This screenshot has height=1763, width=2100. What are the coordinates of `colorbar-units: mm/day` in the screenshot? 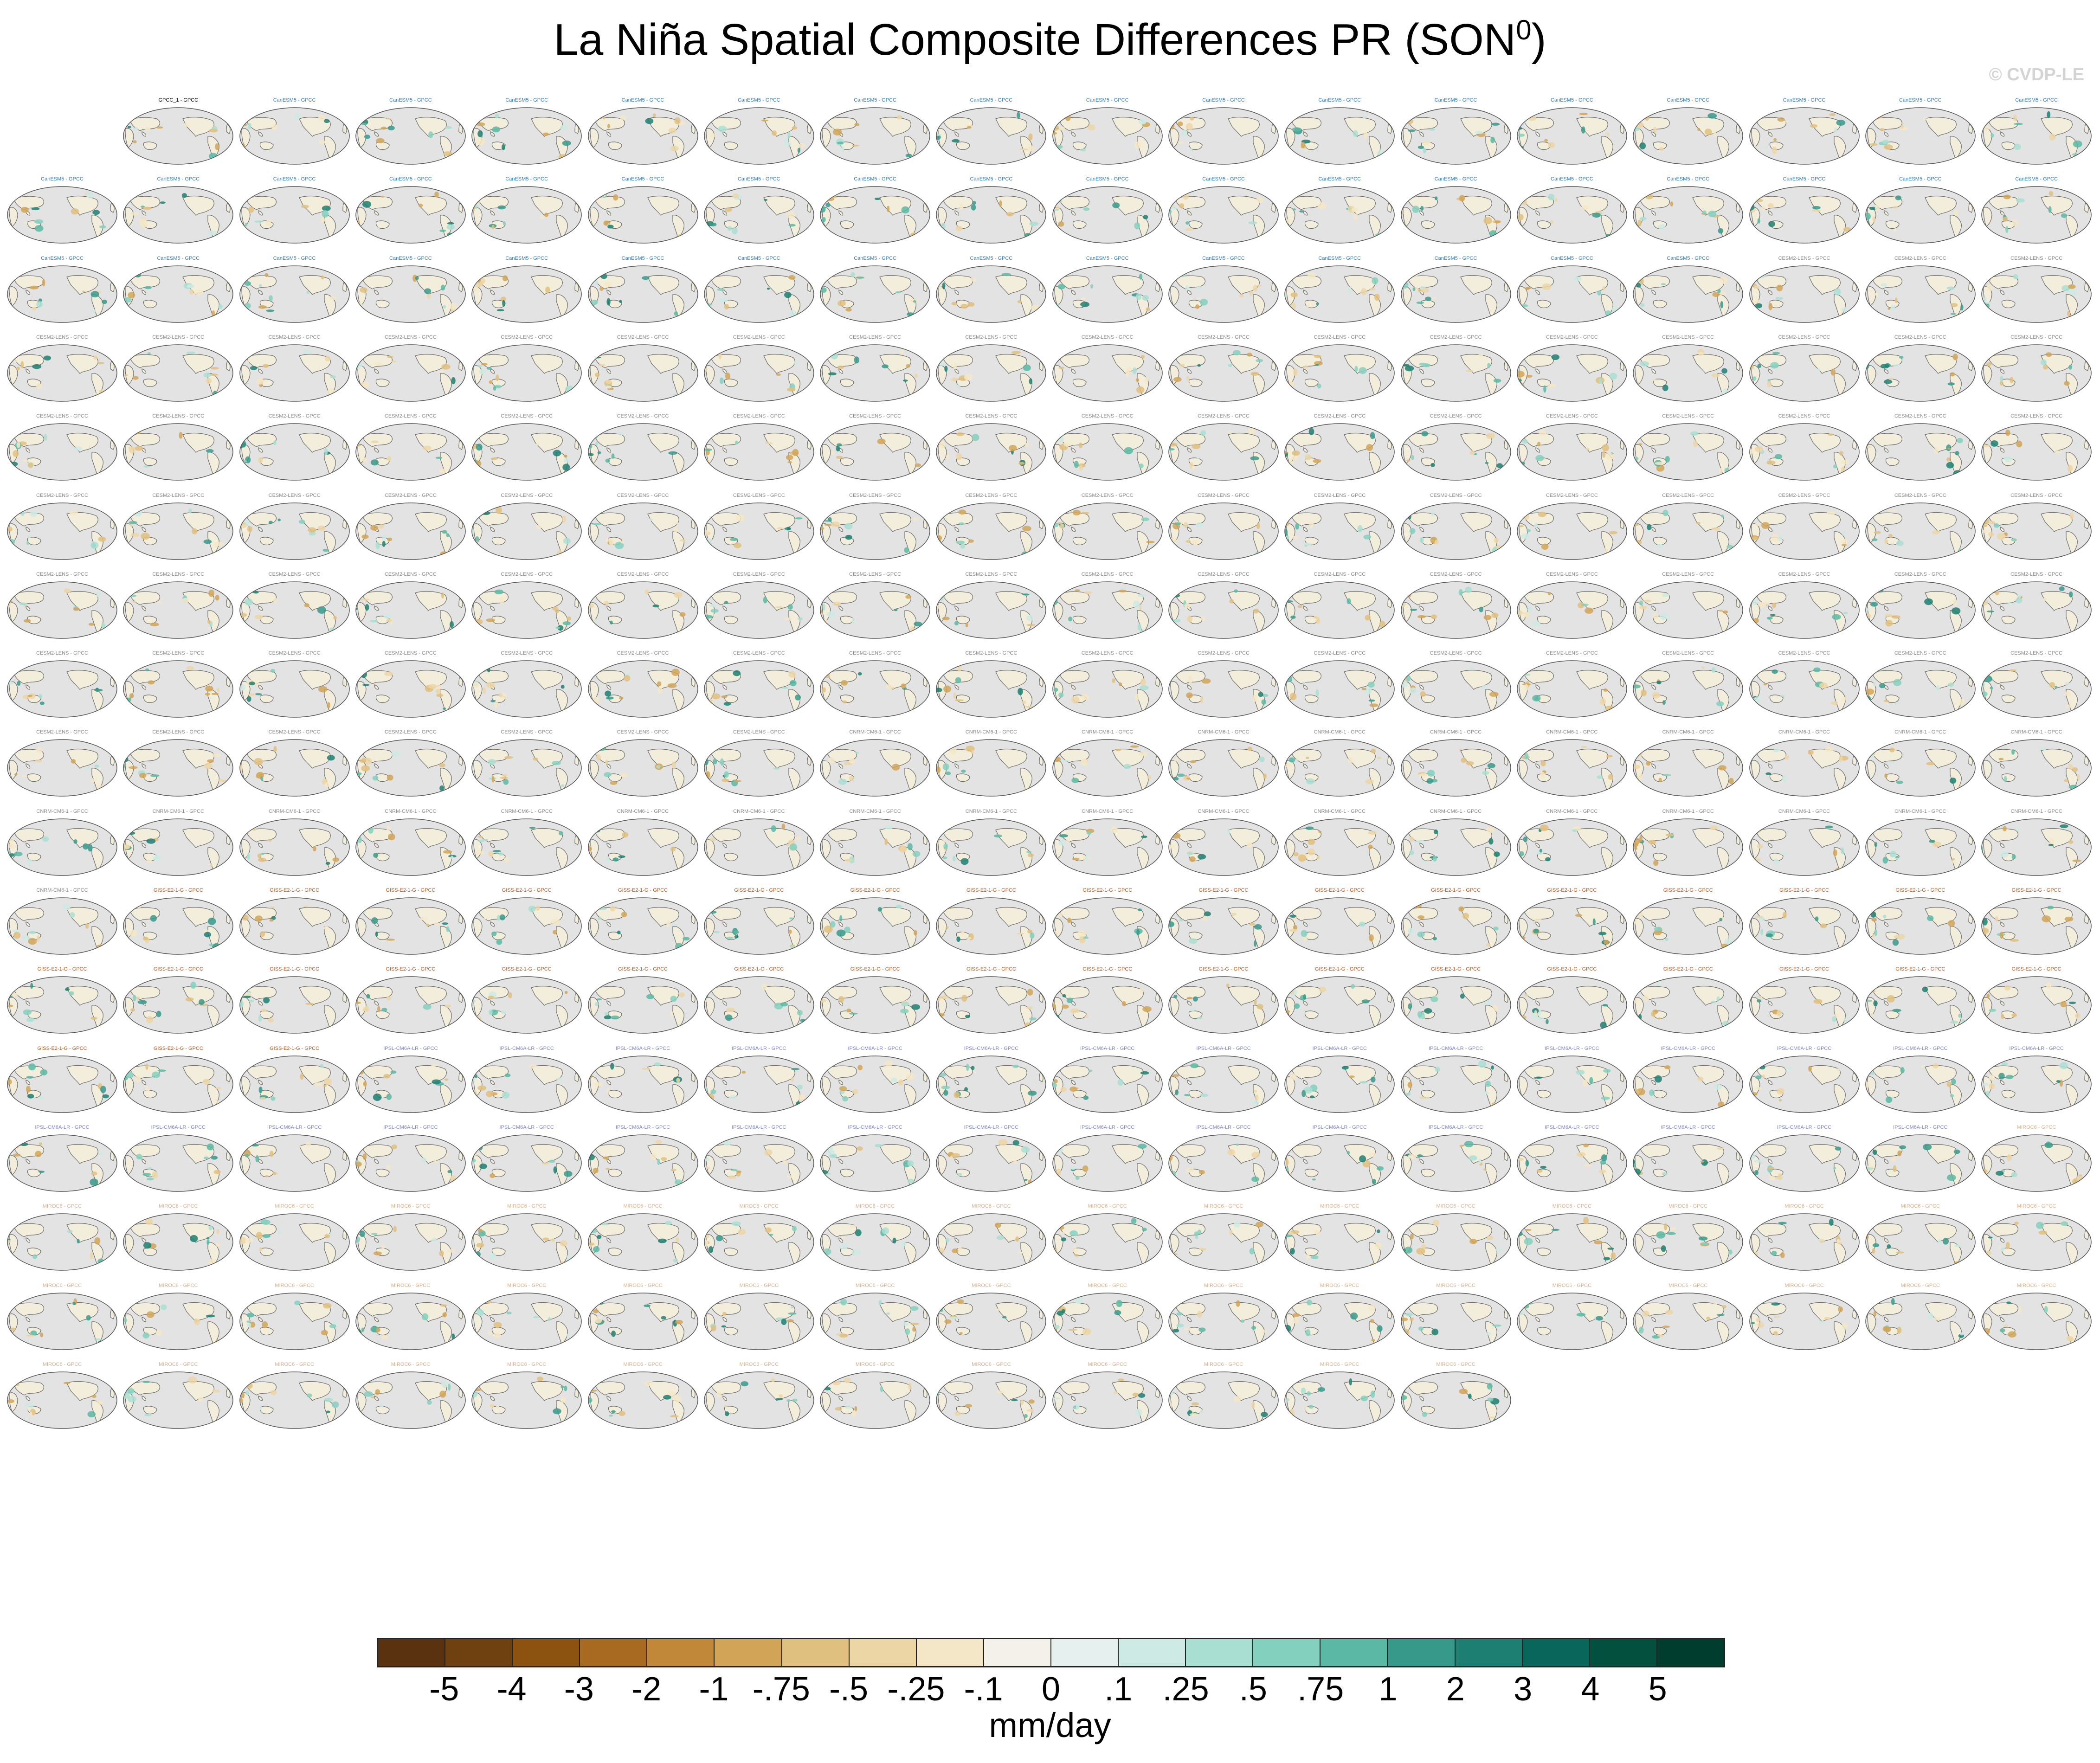 It's located at (1050, 1725).